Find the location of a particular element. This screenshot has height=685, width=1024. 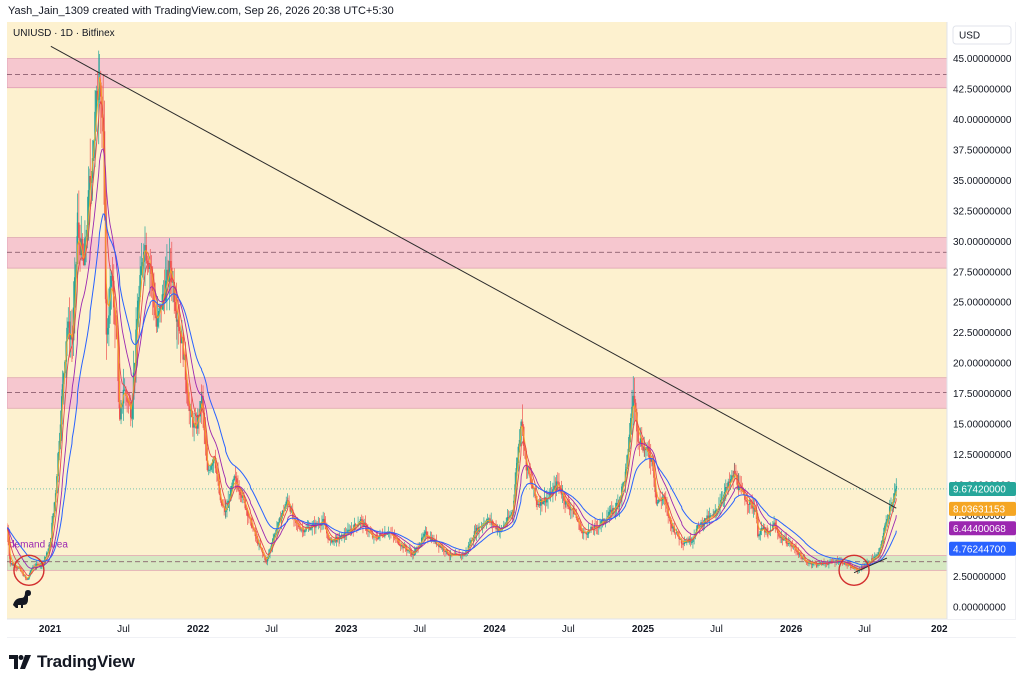

price-level-label: 6.44400068 is located at coordinates (979, 529).